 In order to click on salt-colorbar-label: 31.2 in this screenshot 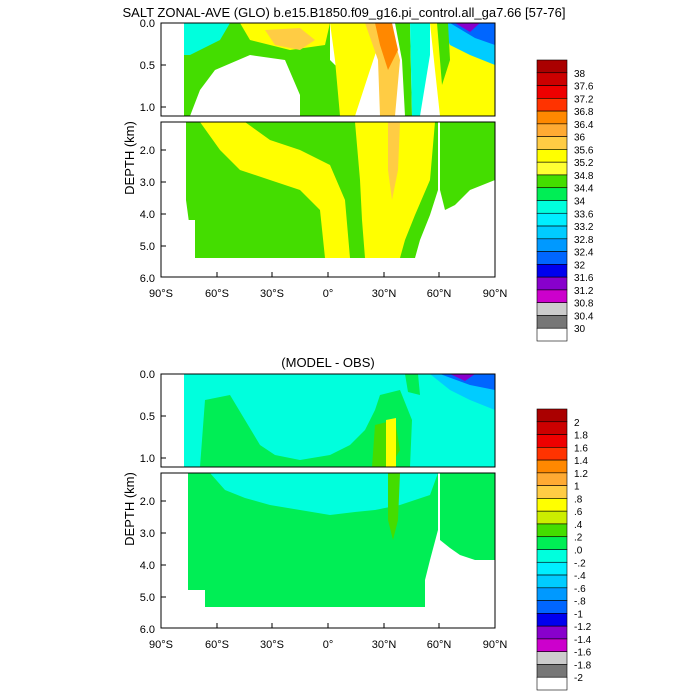, I will do `click(584, 291)`.